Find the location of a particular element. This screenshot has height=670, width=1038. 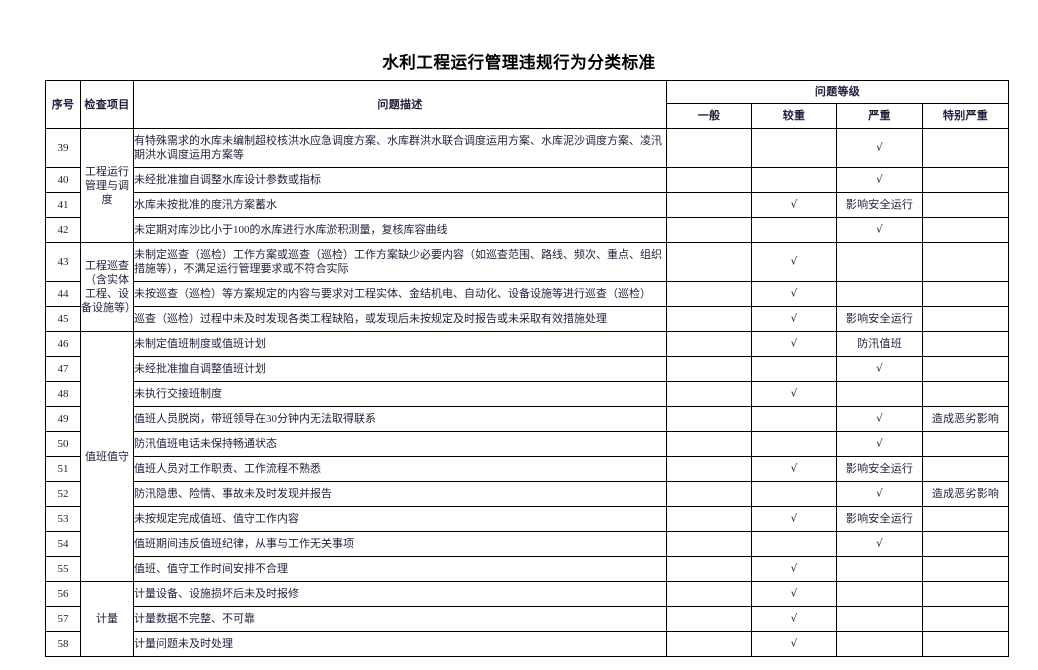

cell-problem-description: 未按规定完成值班、值守工作内容 is located at coordinates (400, 519).